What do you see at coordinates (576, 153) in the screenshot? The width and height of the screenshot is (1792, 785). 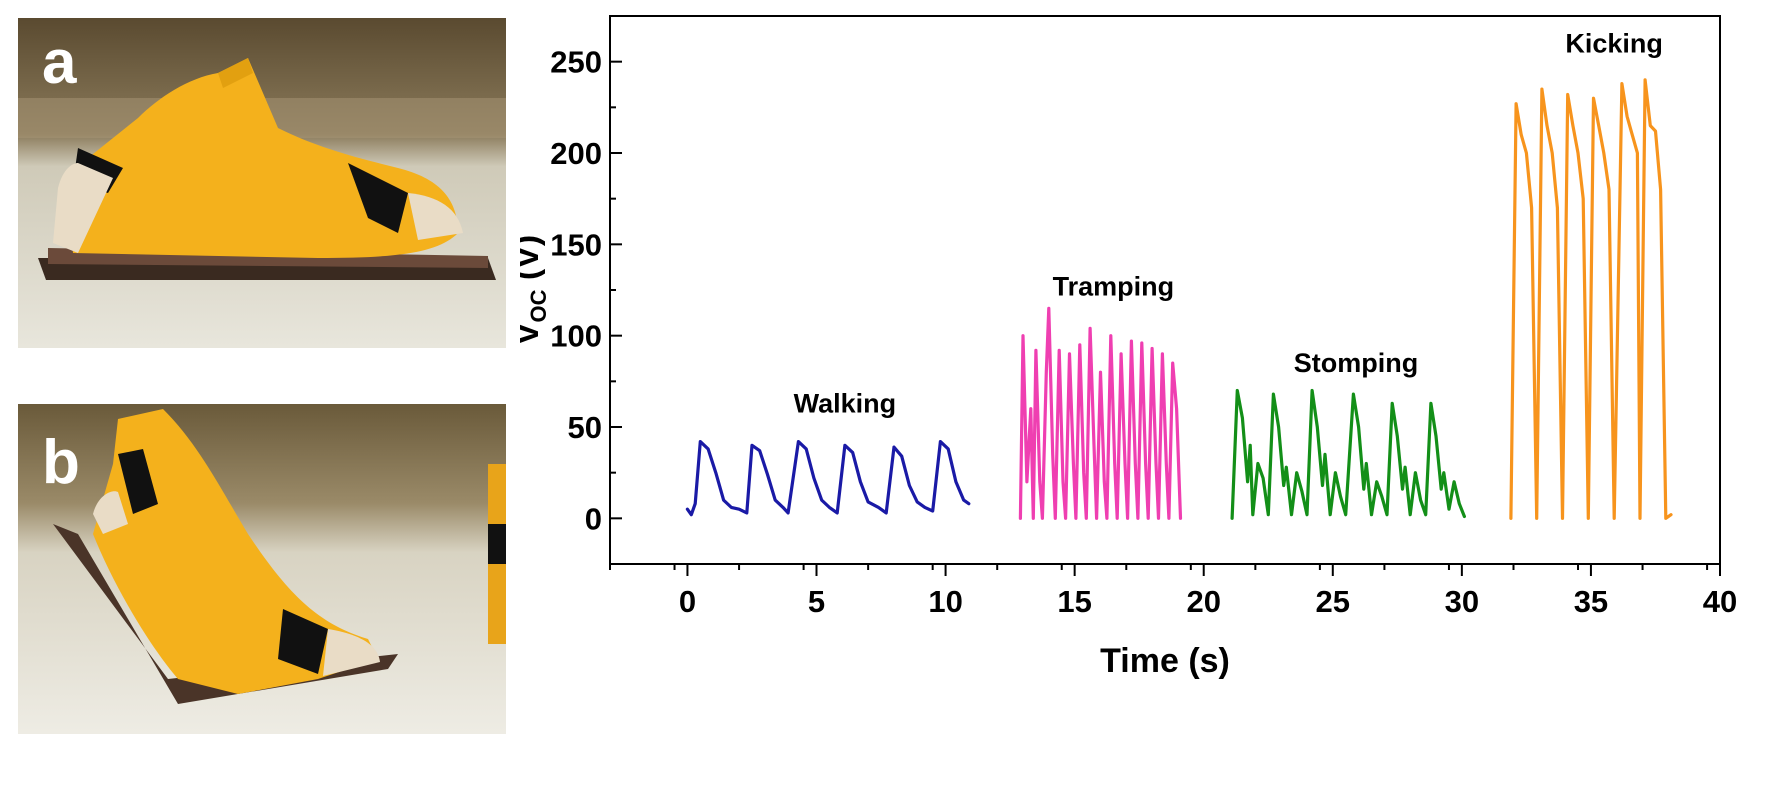 I see `y-tick-label: 200` at bounding box center [576, 153].